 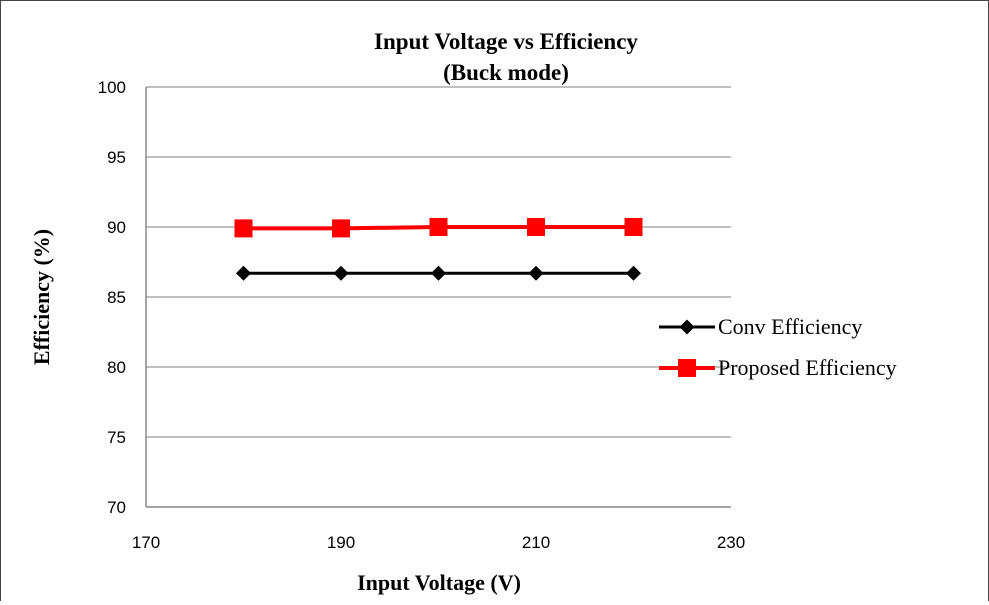 I want to click on y-tick-label-80: 80, so click(x=116, y=367).